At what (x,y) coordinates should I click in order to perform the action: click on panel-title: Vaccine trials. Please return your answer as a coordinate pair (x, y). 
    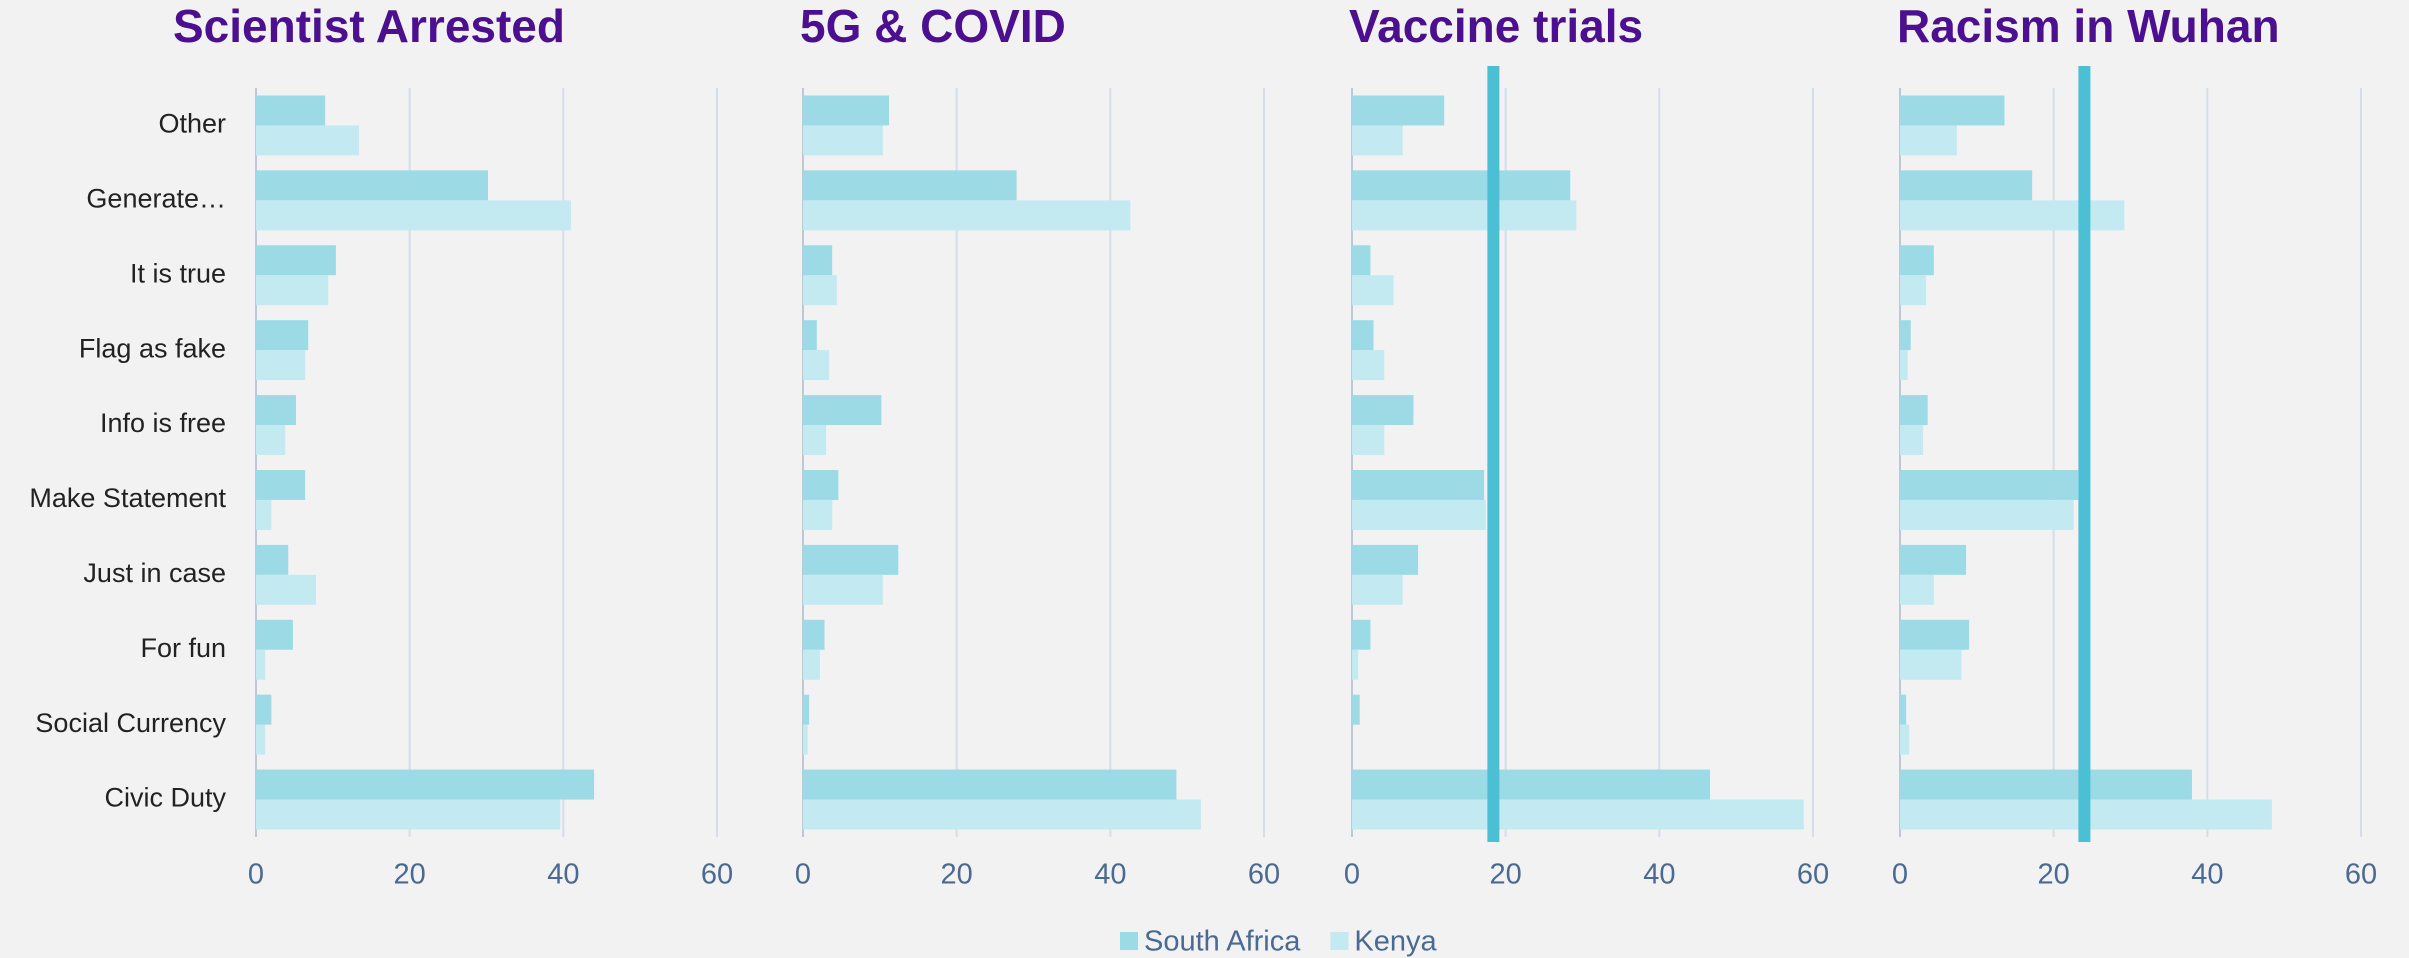
    Looking at the image, I should click on (1496, 26).